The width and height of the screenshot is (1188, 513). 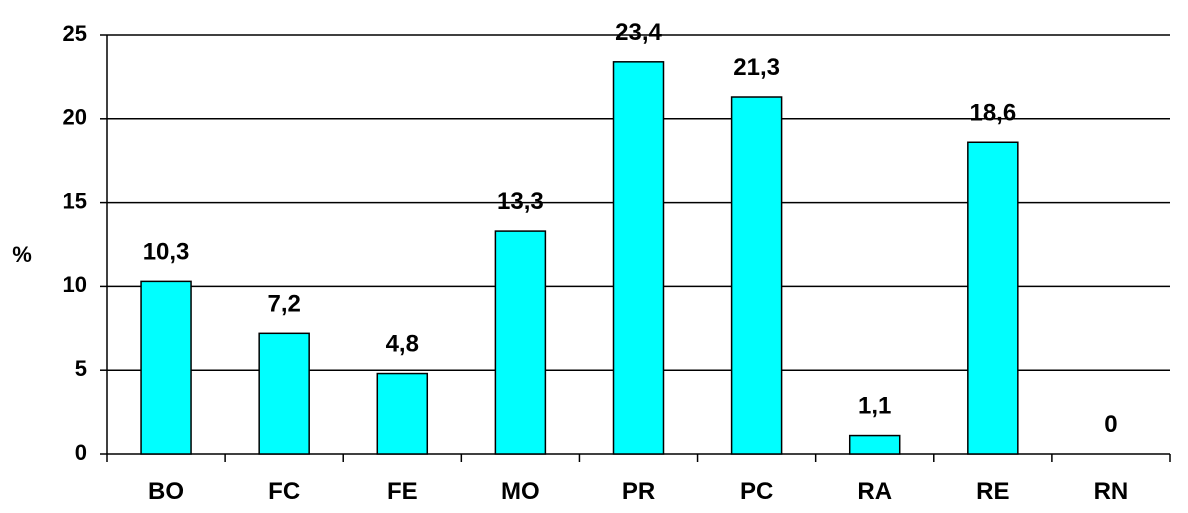 I want to click on x-tick-label: FE, so click(x=402, y=491).